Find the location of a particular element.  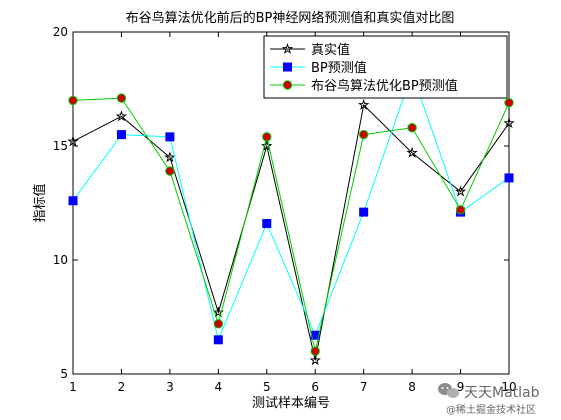

legend-entry: BP预测值 is located at coordinates (318, 68).